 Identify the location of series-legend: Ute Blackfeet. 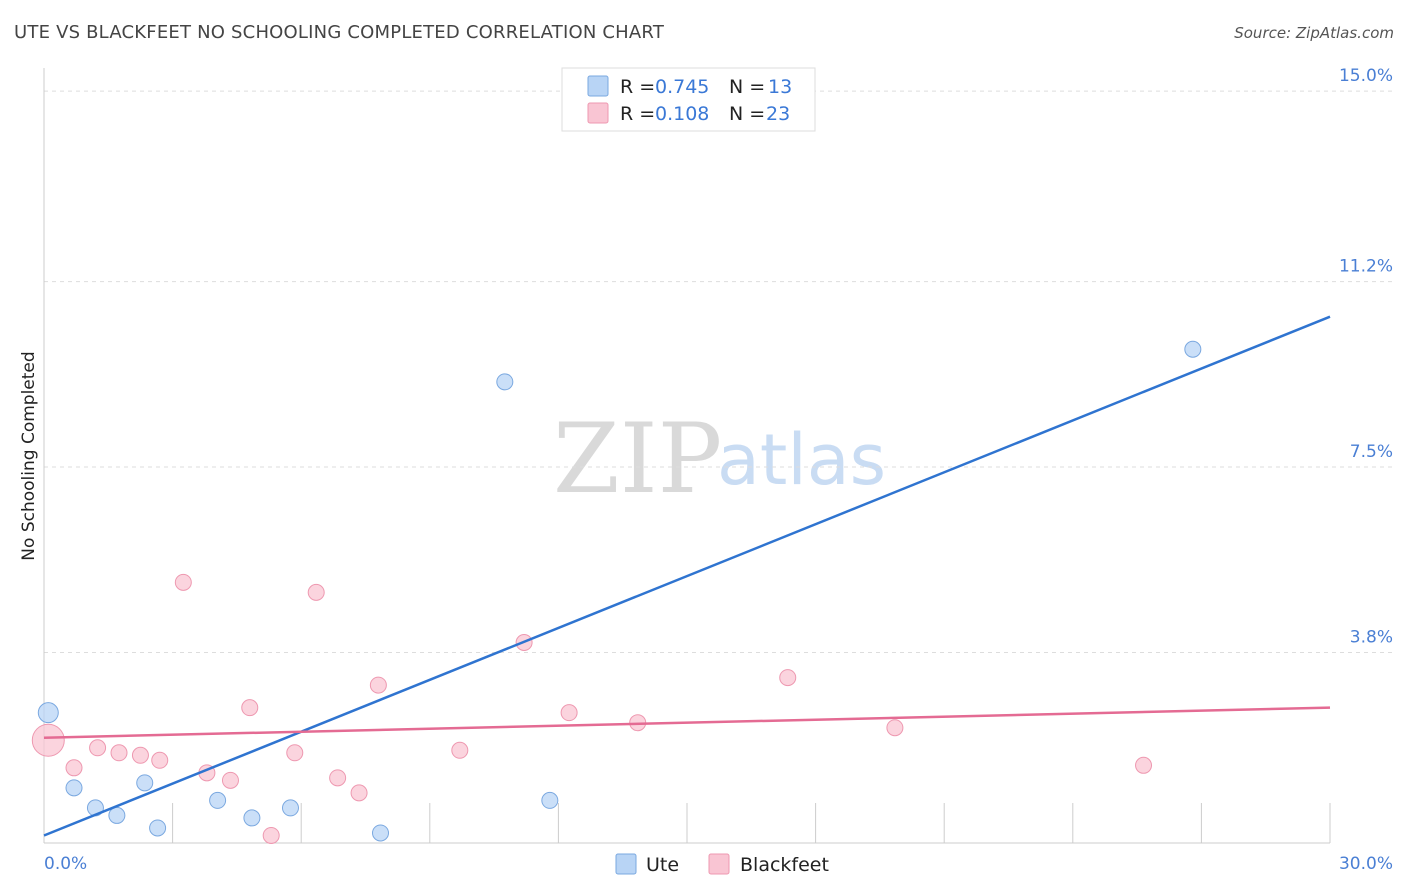
(722, 864).